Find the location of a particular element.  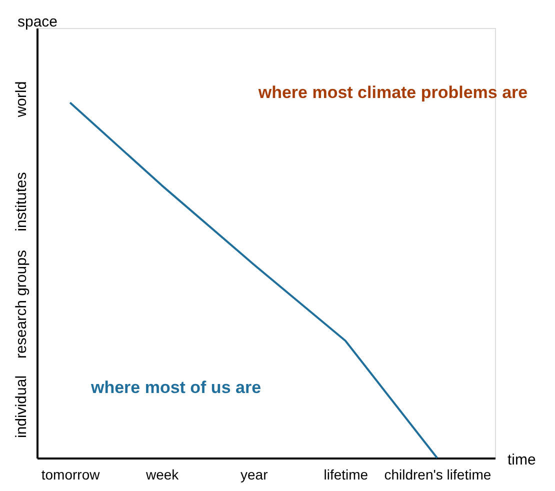

x-tick-label: tomorrow is located at coordinates (71, 474).